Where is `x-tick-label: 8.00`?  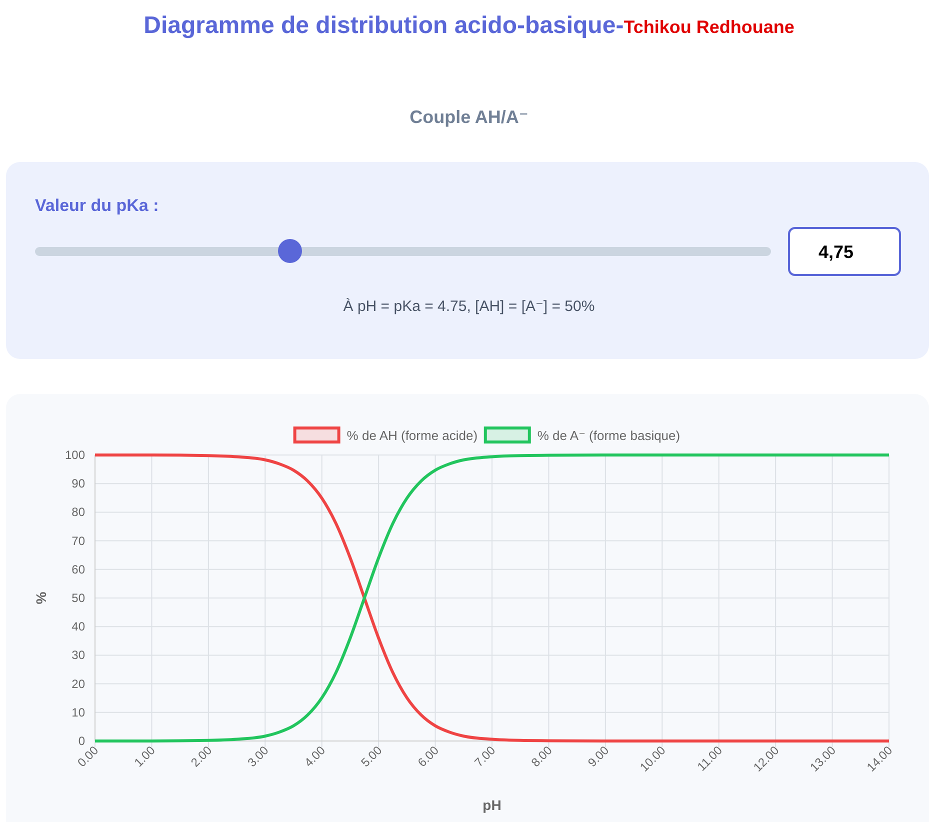 x-tick-label: 8.00 is located at coordinates (542, 756).